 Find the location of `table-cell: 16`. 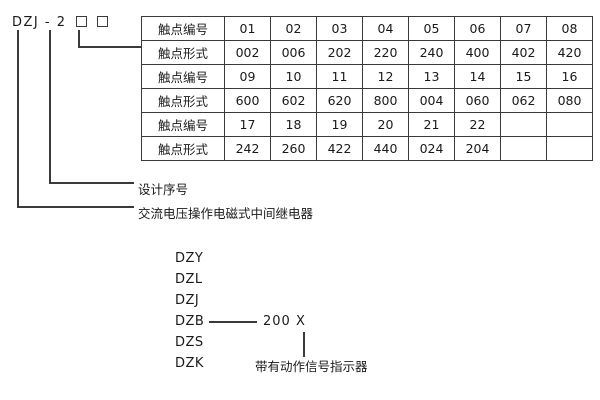

table-cell: 16 is located at coordinates (569, 76).